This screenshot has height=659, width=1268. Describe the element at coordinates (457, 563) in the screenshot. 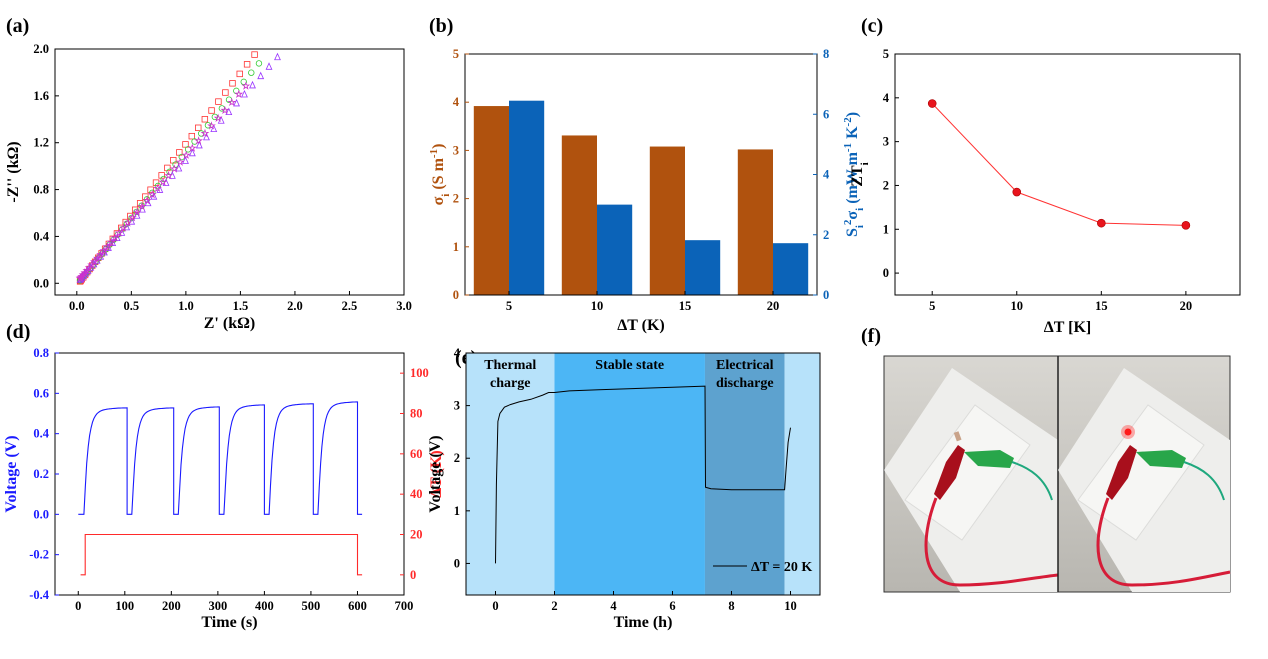

I see `chart-e-y-tick-label: 0` at that location.